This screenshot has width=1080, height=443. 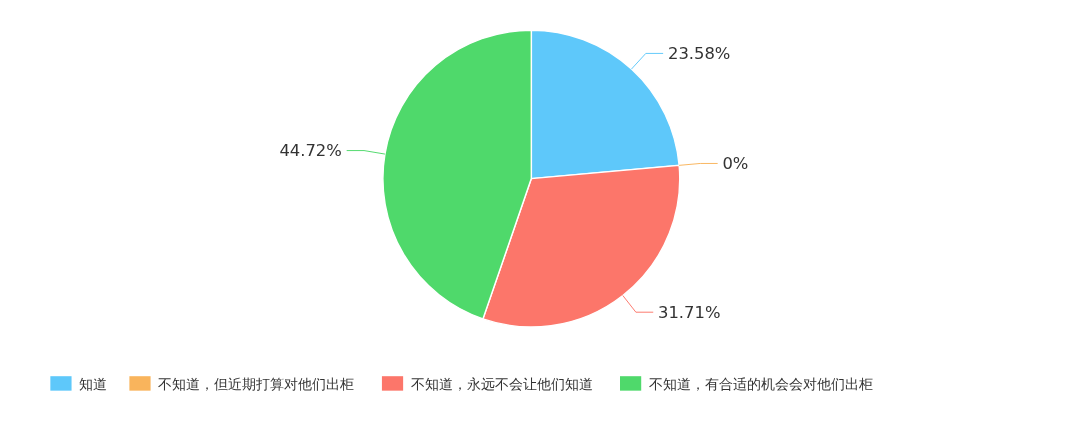 I want to click on legend-label: 不知道，永远不会让他们知道, so click(x=501, y=383).